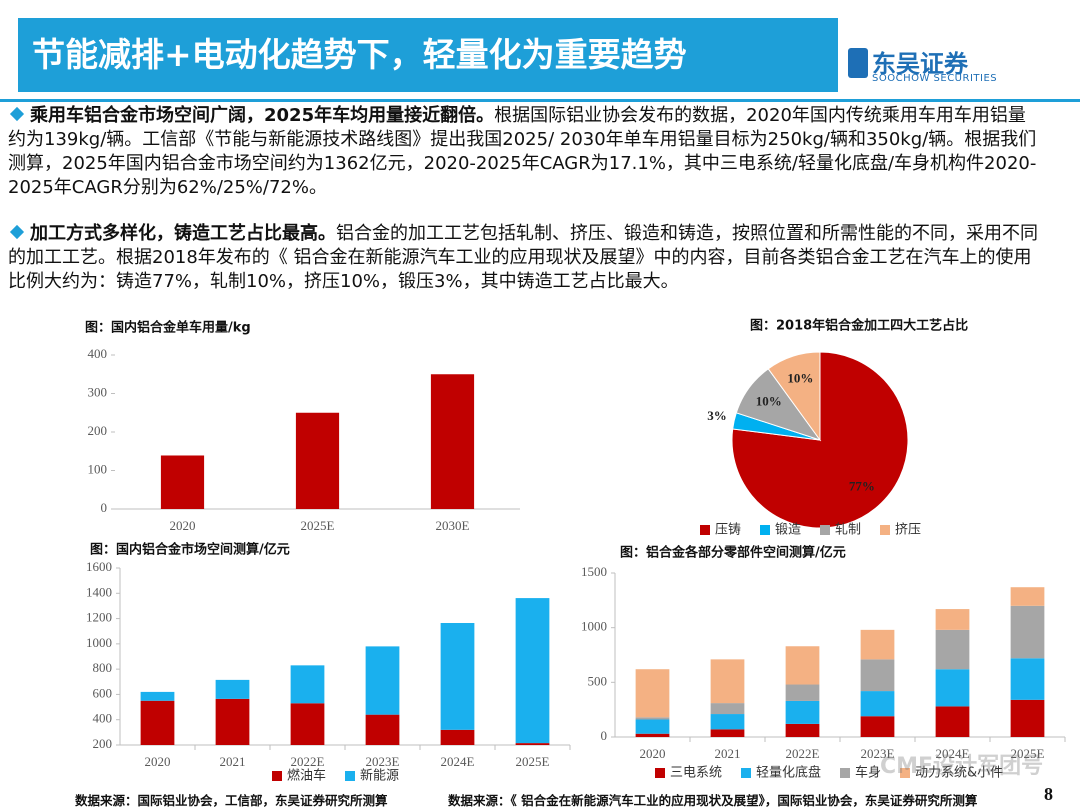  Describe the element at coordinates (862, 486) in the screenshot. I see `data-label: 77%` at that location.